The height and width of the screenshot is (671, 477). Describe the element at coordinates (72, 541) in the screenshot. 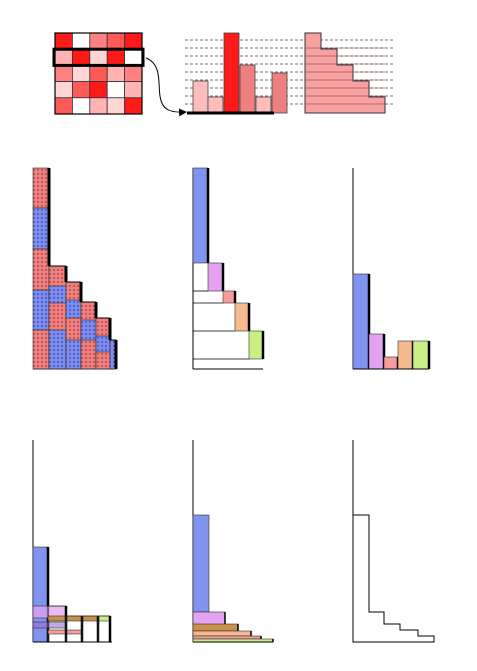

I see `overlay-panel` at that location.